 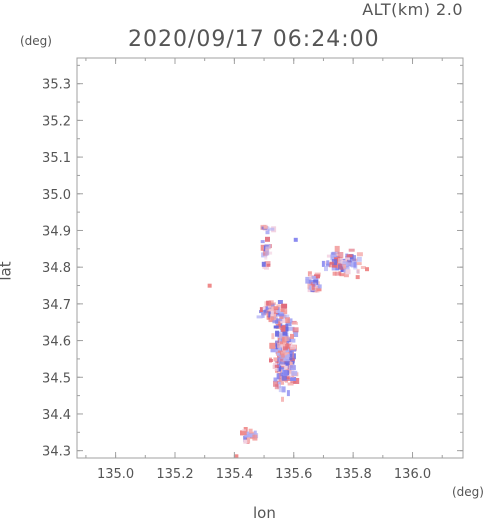 What do you see at coordinates (254, 39) in the screenshot?
I see `timestamp-title: 2020/09/17 06:24:00` at bounding box center [254, 39].